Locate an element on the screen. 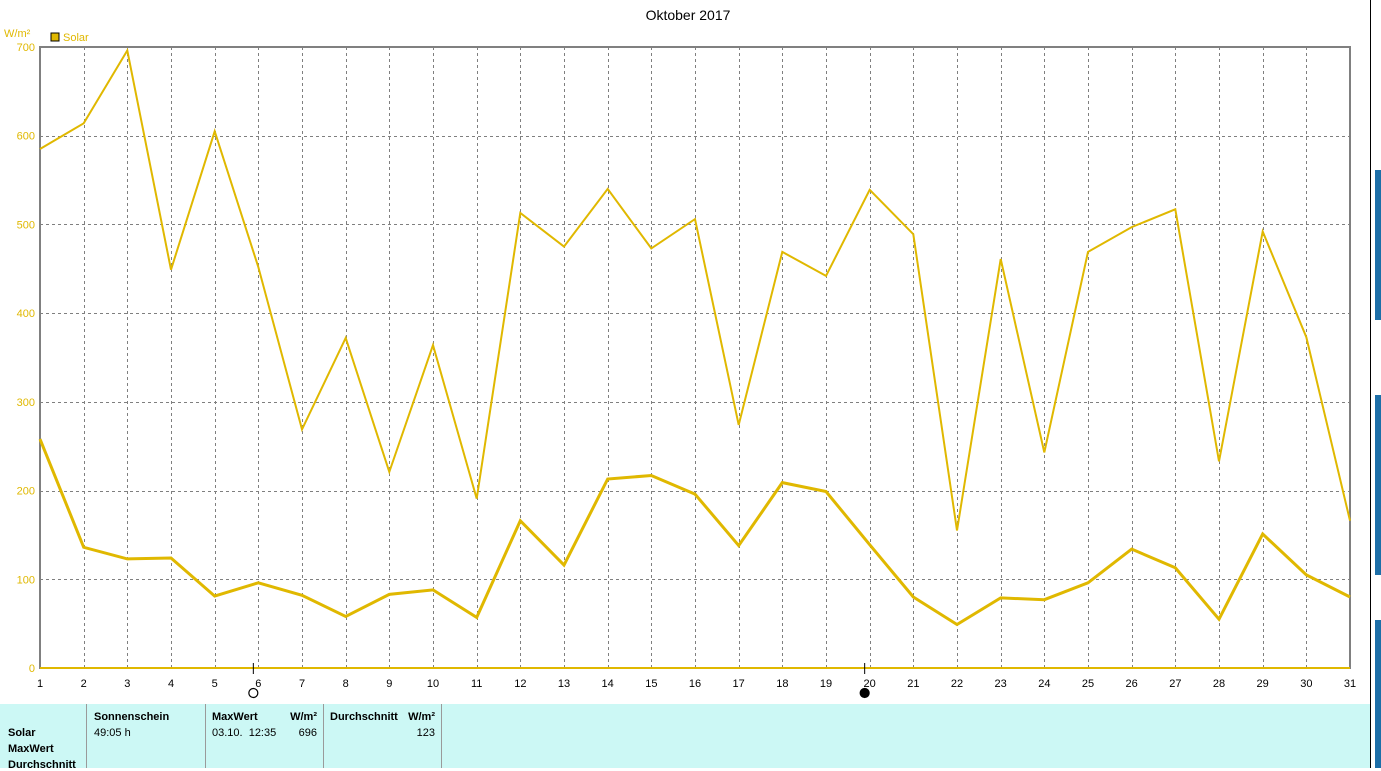  y-tick-label: 100 is located at coordinates (26, 580).